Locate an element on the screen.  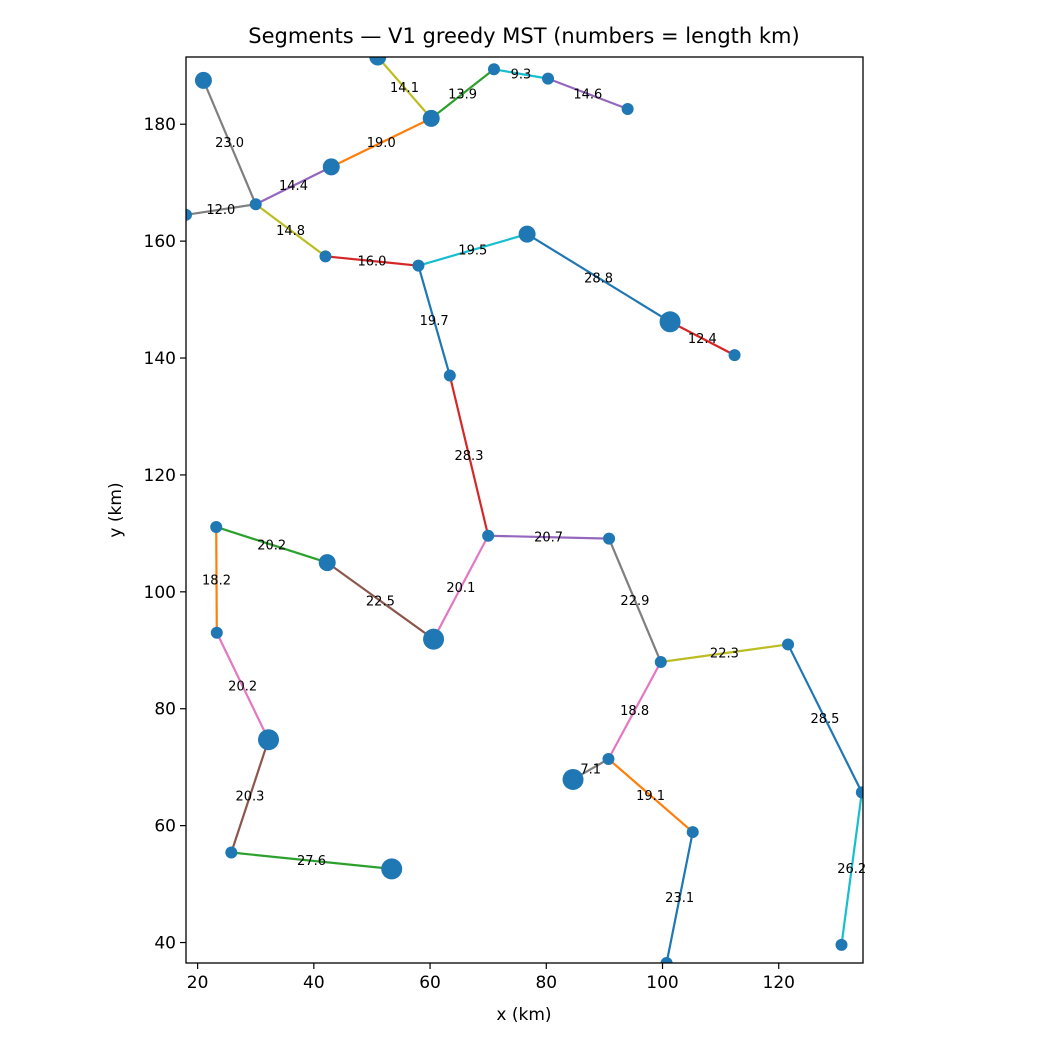
segment-length-label: 14.8 is located at coordinates (290, 231).